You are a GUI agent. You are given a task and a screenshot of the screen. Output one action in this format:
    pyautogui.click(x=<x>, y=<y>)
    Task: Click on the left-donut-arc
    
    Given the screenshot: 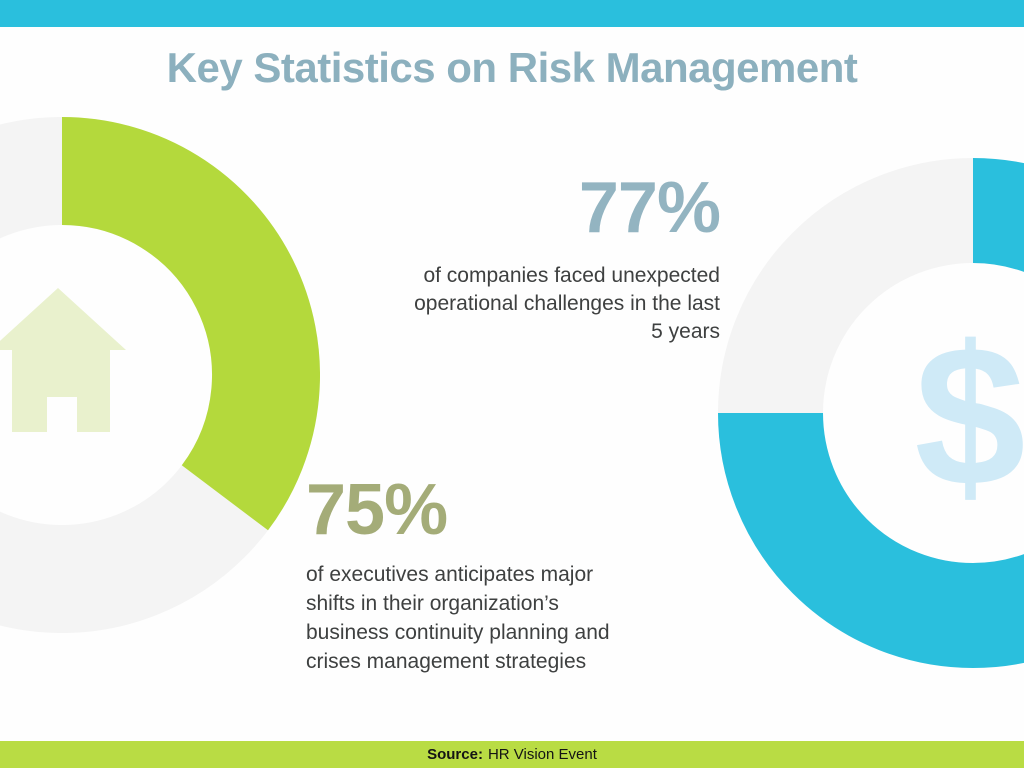 What is the action you would take?
    pyautogui.click(x=190, y=324)
    